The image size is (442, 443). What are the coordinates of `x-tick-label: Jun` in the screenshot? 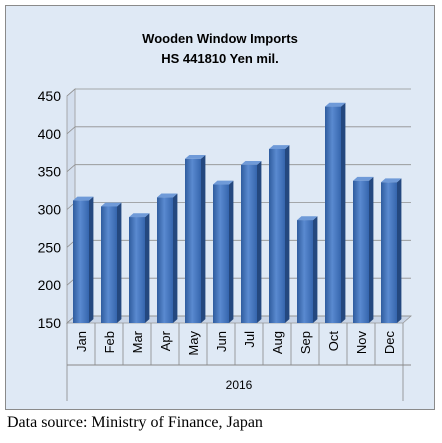 It's located at (221, 341).